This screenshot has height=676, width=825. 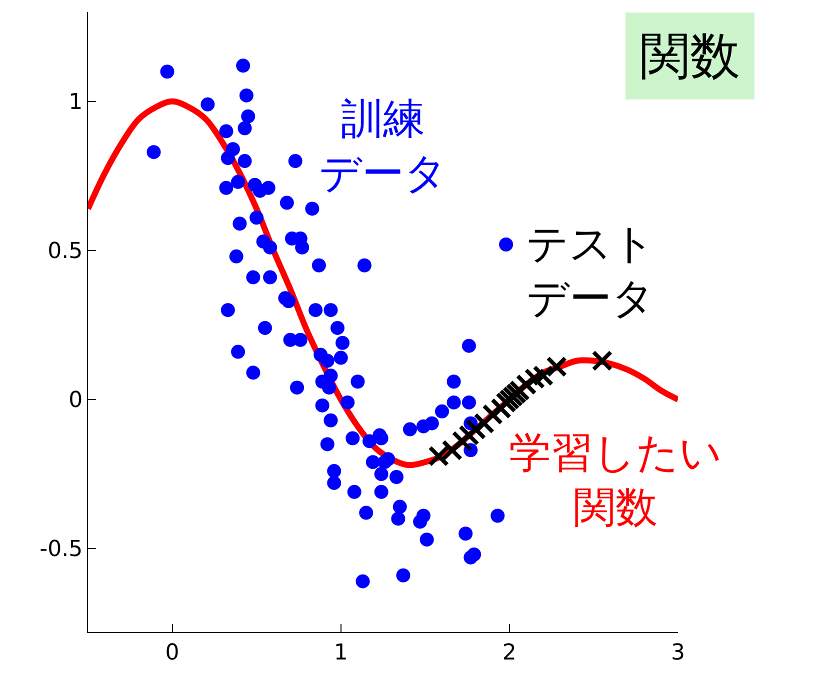 What do you see at coordinates (615, 480) in the screenshot?
I see `series-label: 学習したい関数` at bounding box center [615, 480].